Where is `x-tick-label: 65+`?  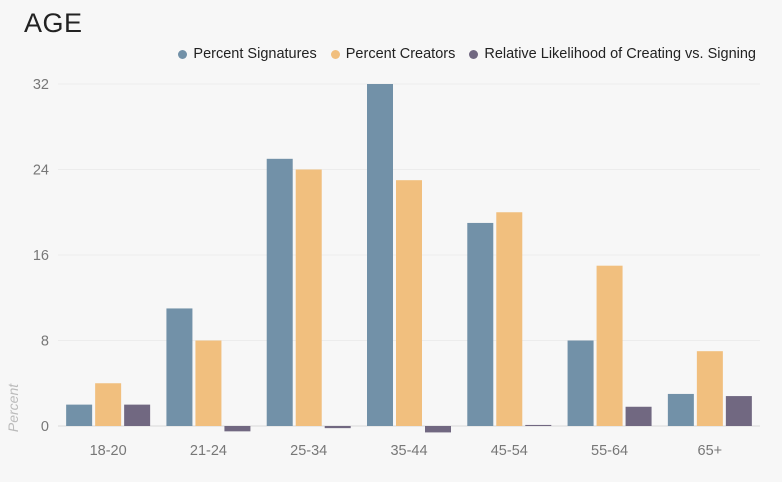 x-tick-label: 65+ is located at coordinates (710, 451).